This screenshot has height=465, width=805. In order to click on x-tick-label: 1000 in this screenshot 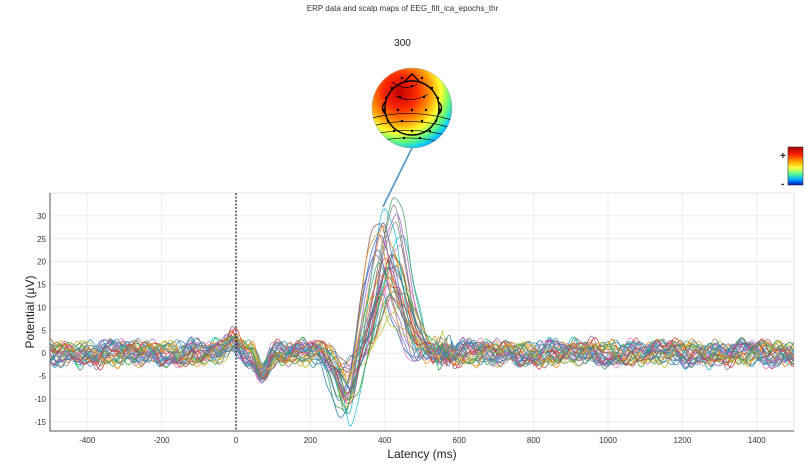, I will do `click(608, 440)`.